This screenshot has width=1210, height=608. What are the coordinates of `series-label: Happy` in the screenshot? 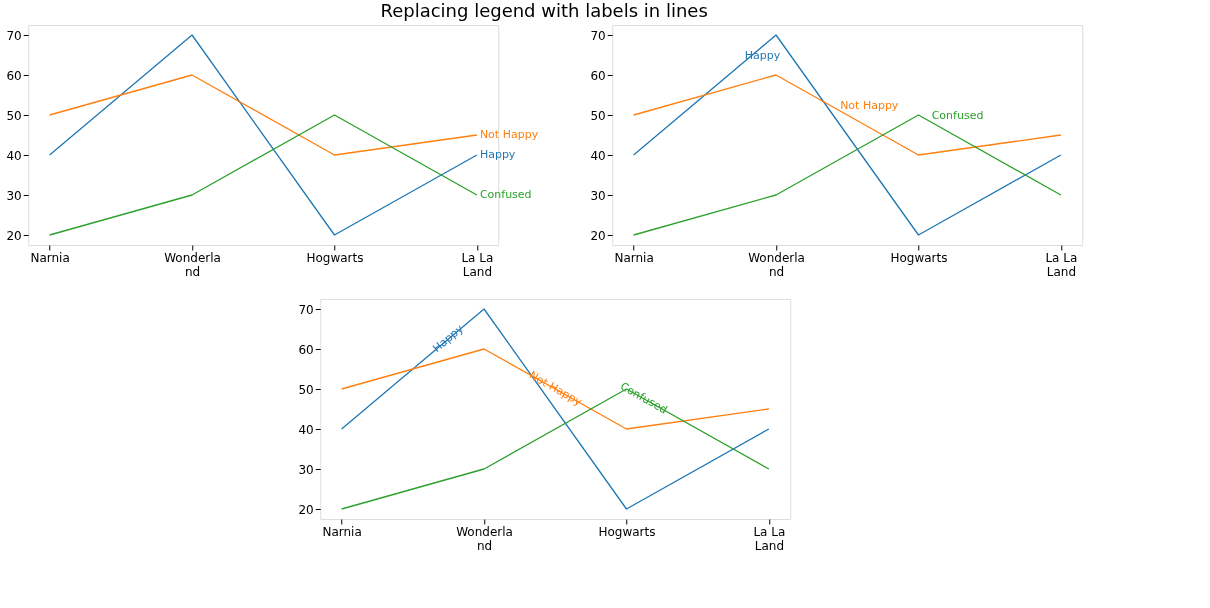 It's located at (497, 154).